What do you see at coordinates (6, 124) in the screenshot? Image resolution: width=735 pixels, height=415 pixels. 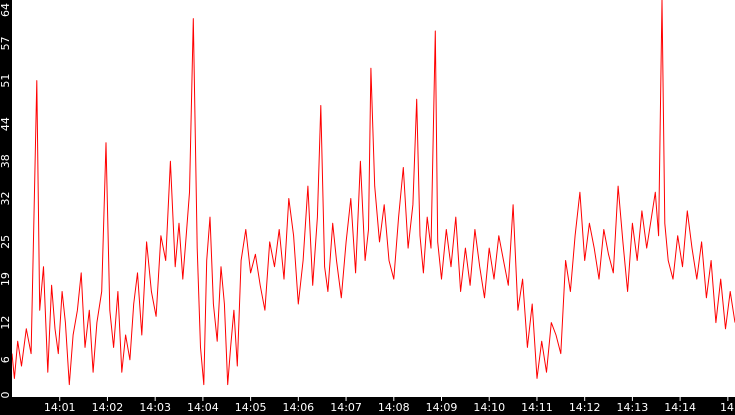 I see `y-tick-label: 44` at bounding box center [6, 124].